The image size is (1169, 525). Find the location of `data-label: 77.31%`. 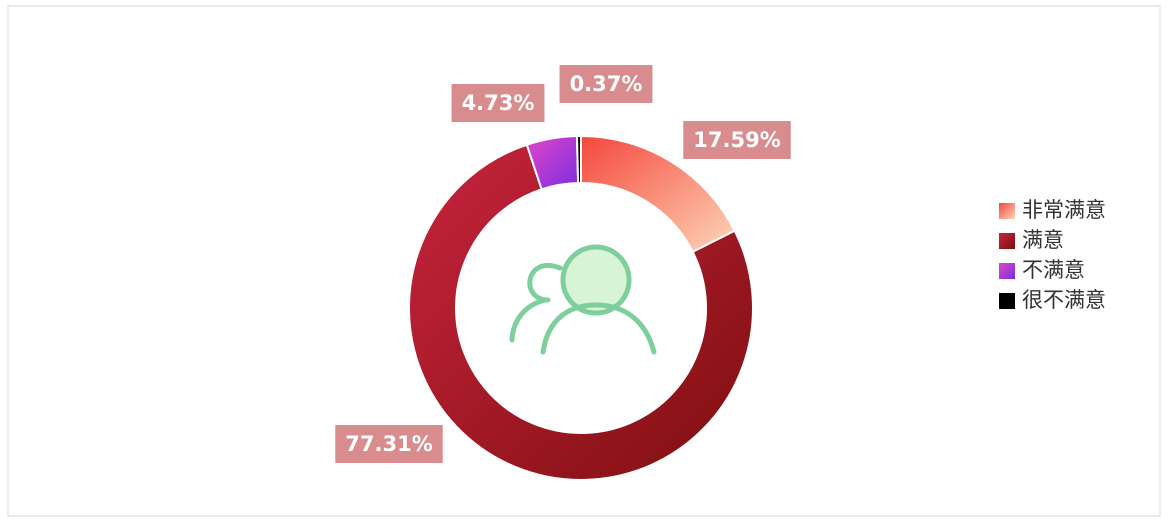

data-label: 77.31% is located at coordinates (388, 444).